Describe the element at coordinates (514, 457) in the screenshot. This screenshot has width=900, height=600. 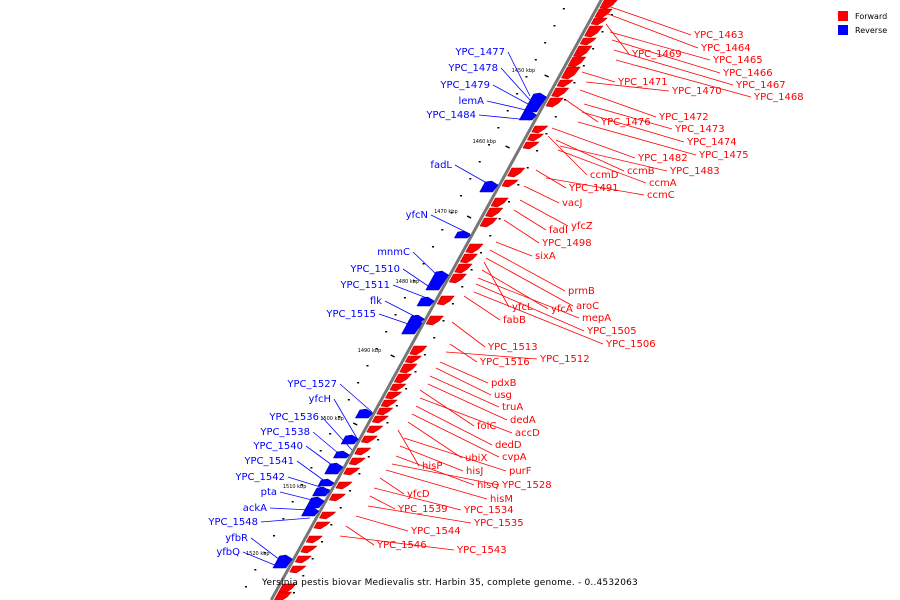
I see `gene-label-cvpa: cvpA` at that location.